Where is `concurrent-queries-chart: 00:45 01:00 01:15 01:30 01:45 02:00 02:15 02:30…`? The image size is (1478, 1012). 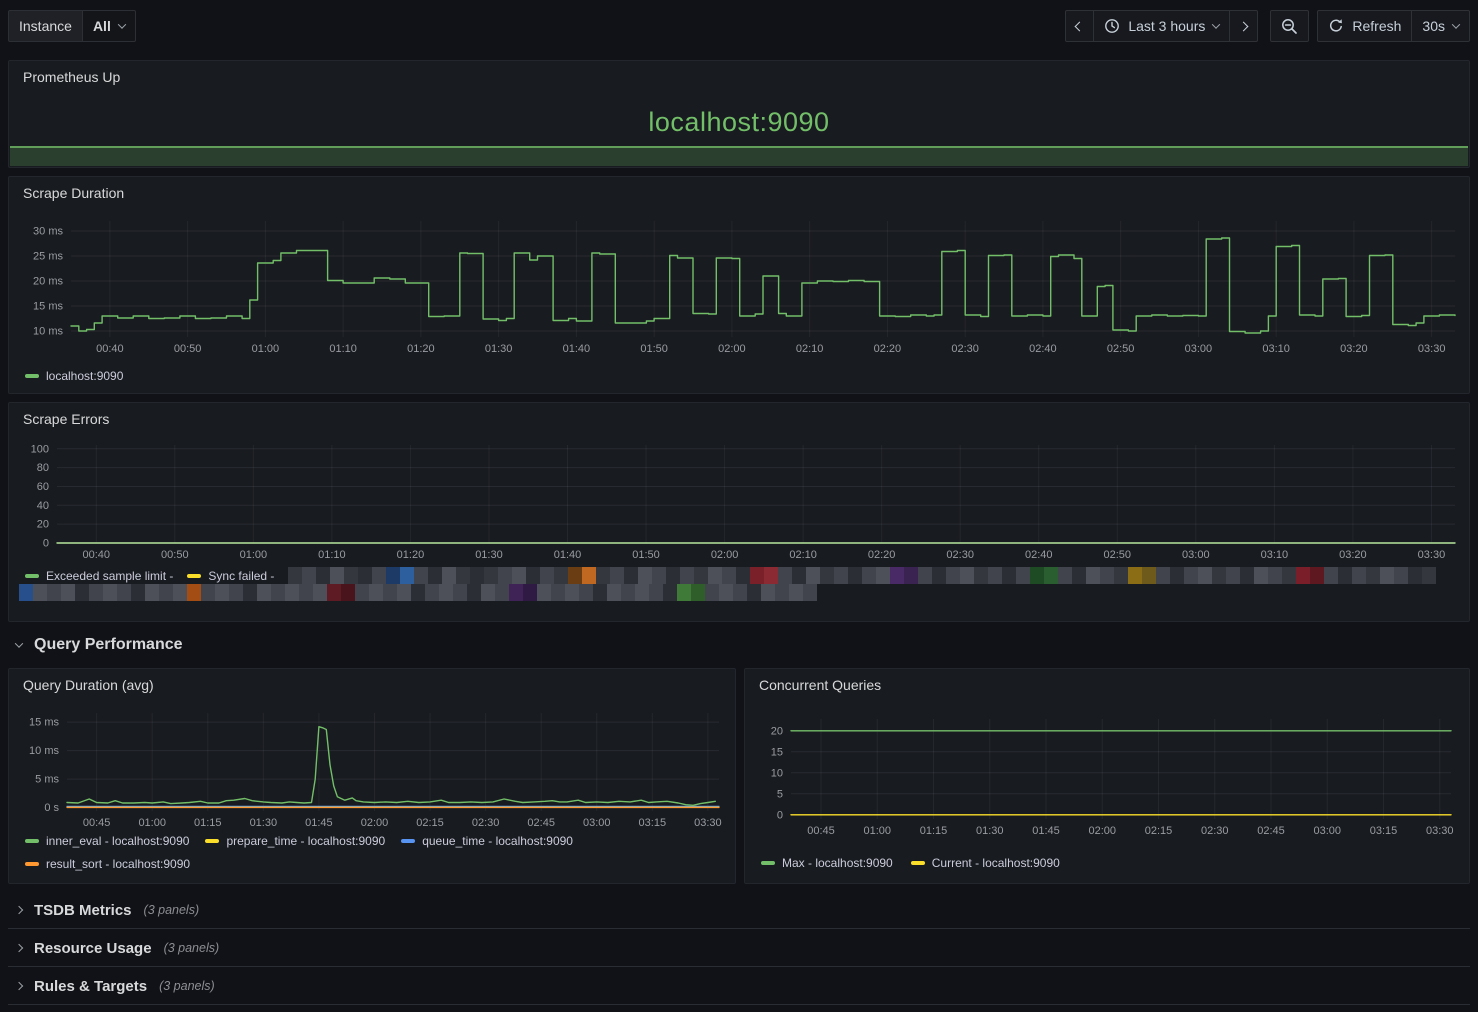 concurrent-queries-chart: 00:45 01:00 01:15 01:30 01:45 02:00 02:15 02:30… is located at coordinates (1105, 775).